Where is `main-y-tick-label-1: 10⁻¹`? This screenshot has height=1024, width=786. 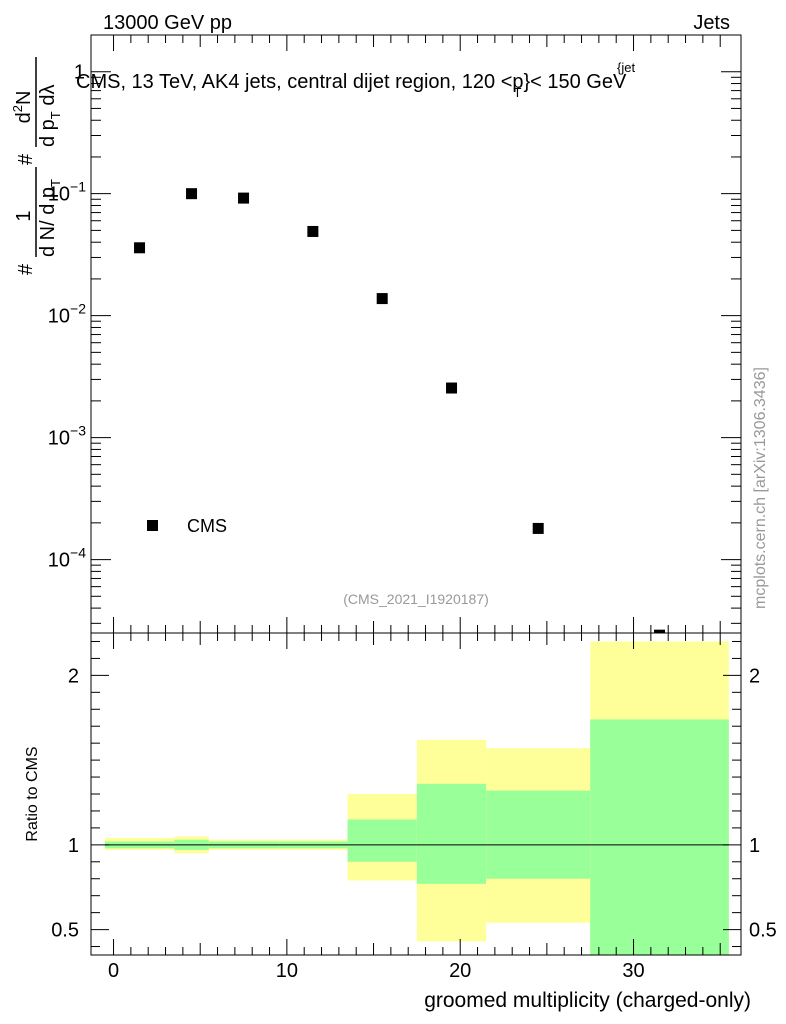 main-y-tick-label-1: 10⁻¹ is located at coordinates (67, 192).